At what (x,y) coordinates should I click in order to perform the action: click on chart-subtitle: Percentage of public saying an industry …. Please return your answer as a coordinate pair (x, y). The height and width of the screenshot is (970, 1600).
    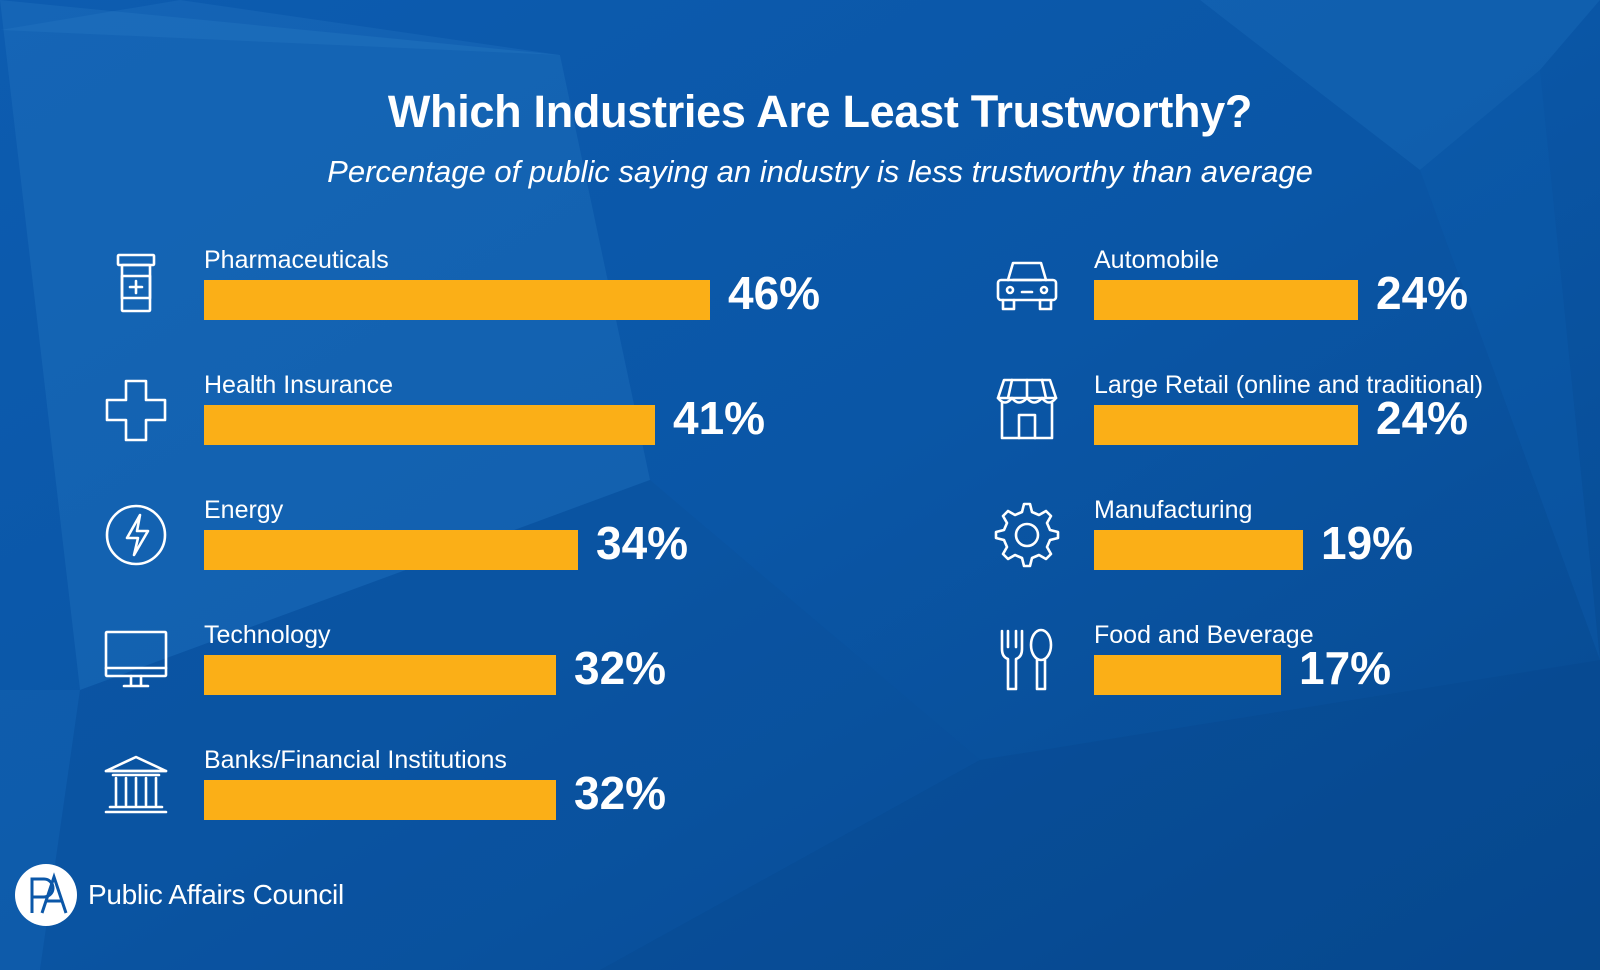
    Looking at the image, I should click on (820, 171).